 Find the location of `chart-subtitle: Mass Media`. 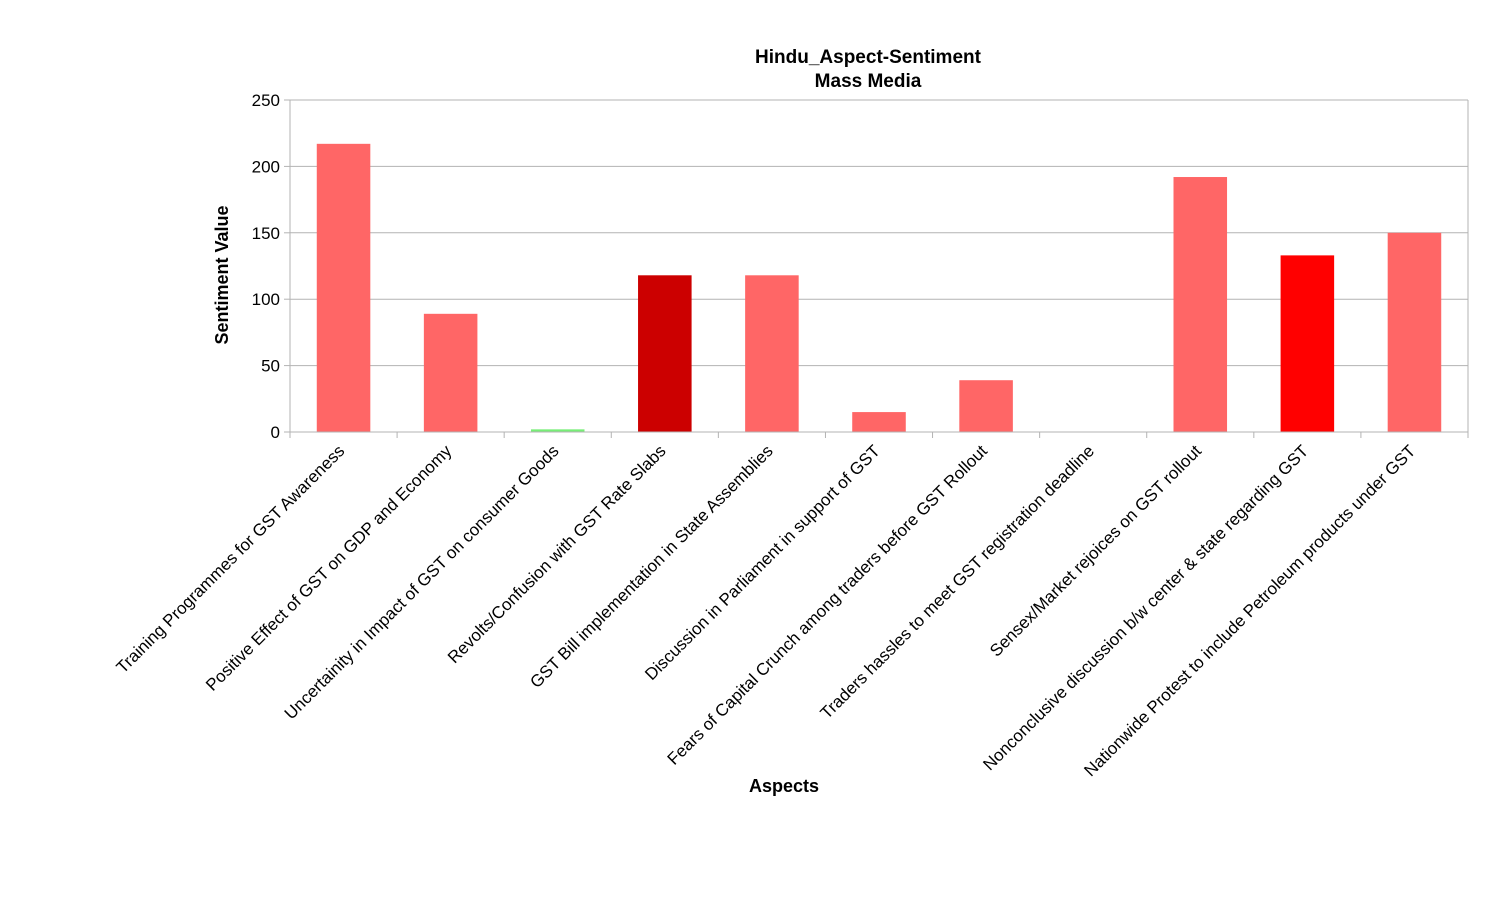

chart-subtitle: Mass Media is located at coordinates (868, 81).